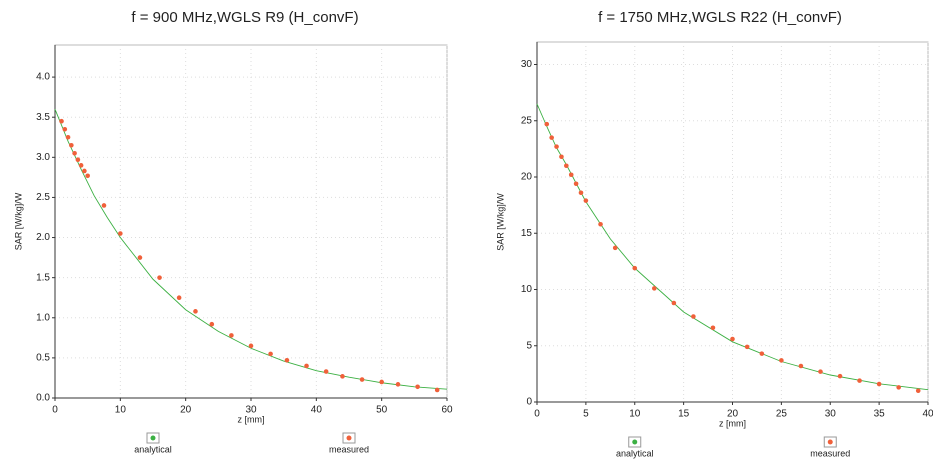 The image size is (933, 468). What do you see at coordinates (43, 317) in the screenshot?
I see `y-tick-label: 1.0` at bounding box center [43, 317].